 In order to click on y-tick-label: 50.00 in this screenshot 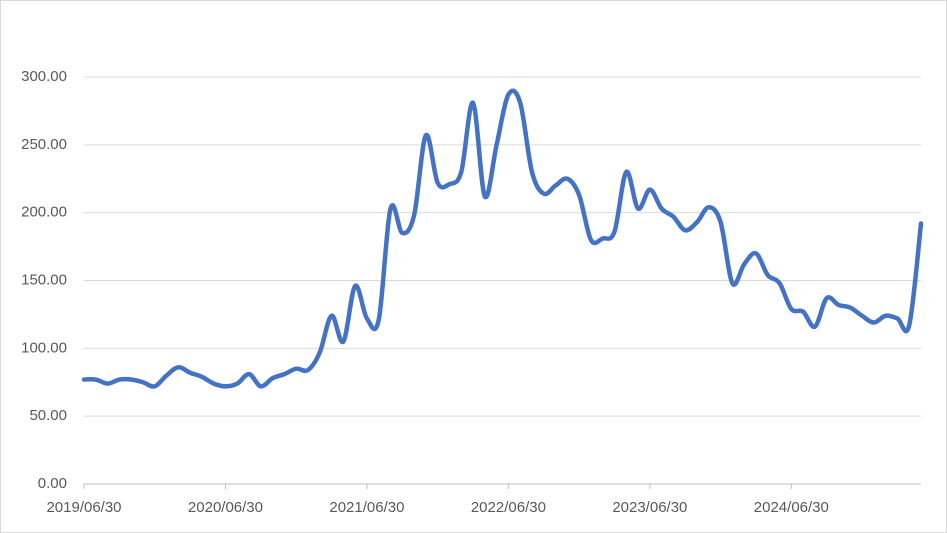, I will do `click(48, 415)`.